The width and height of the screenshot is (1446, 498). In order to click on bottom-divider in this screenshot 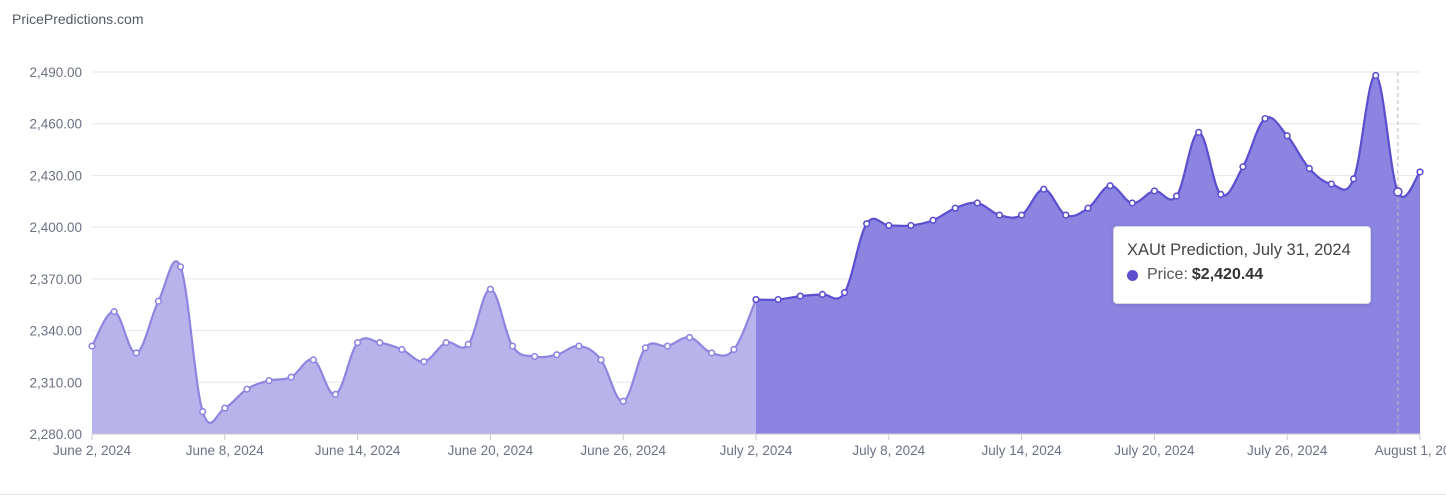, I will do `click(723, 494)`.